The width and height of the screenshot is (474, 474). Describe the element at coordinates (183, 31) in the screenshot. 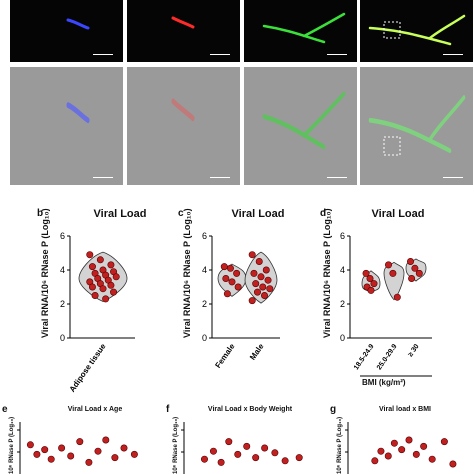

I see `micrograph-red` at that location.